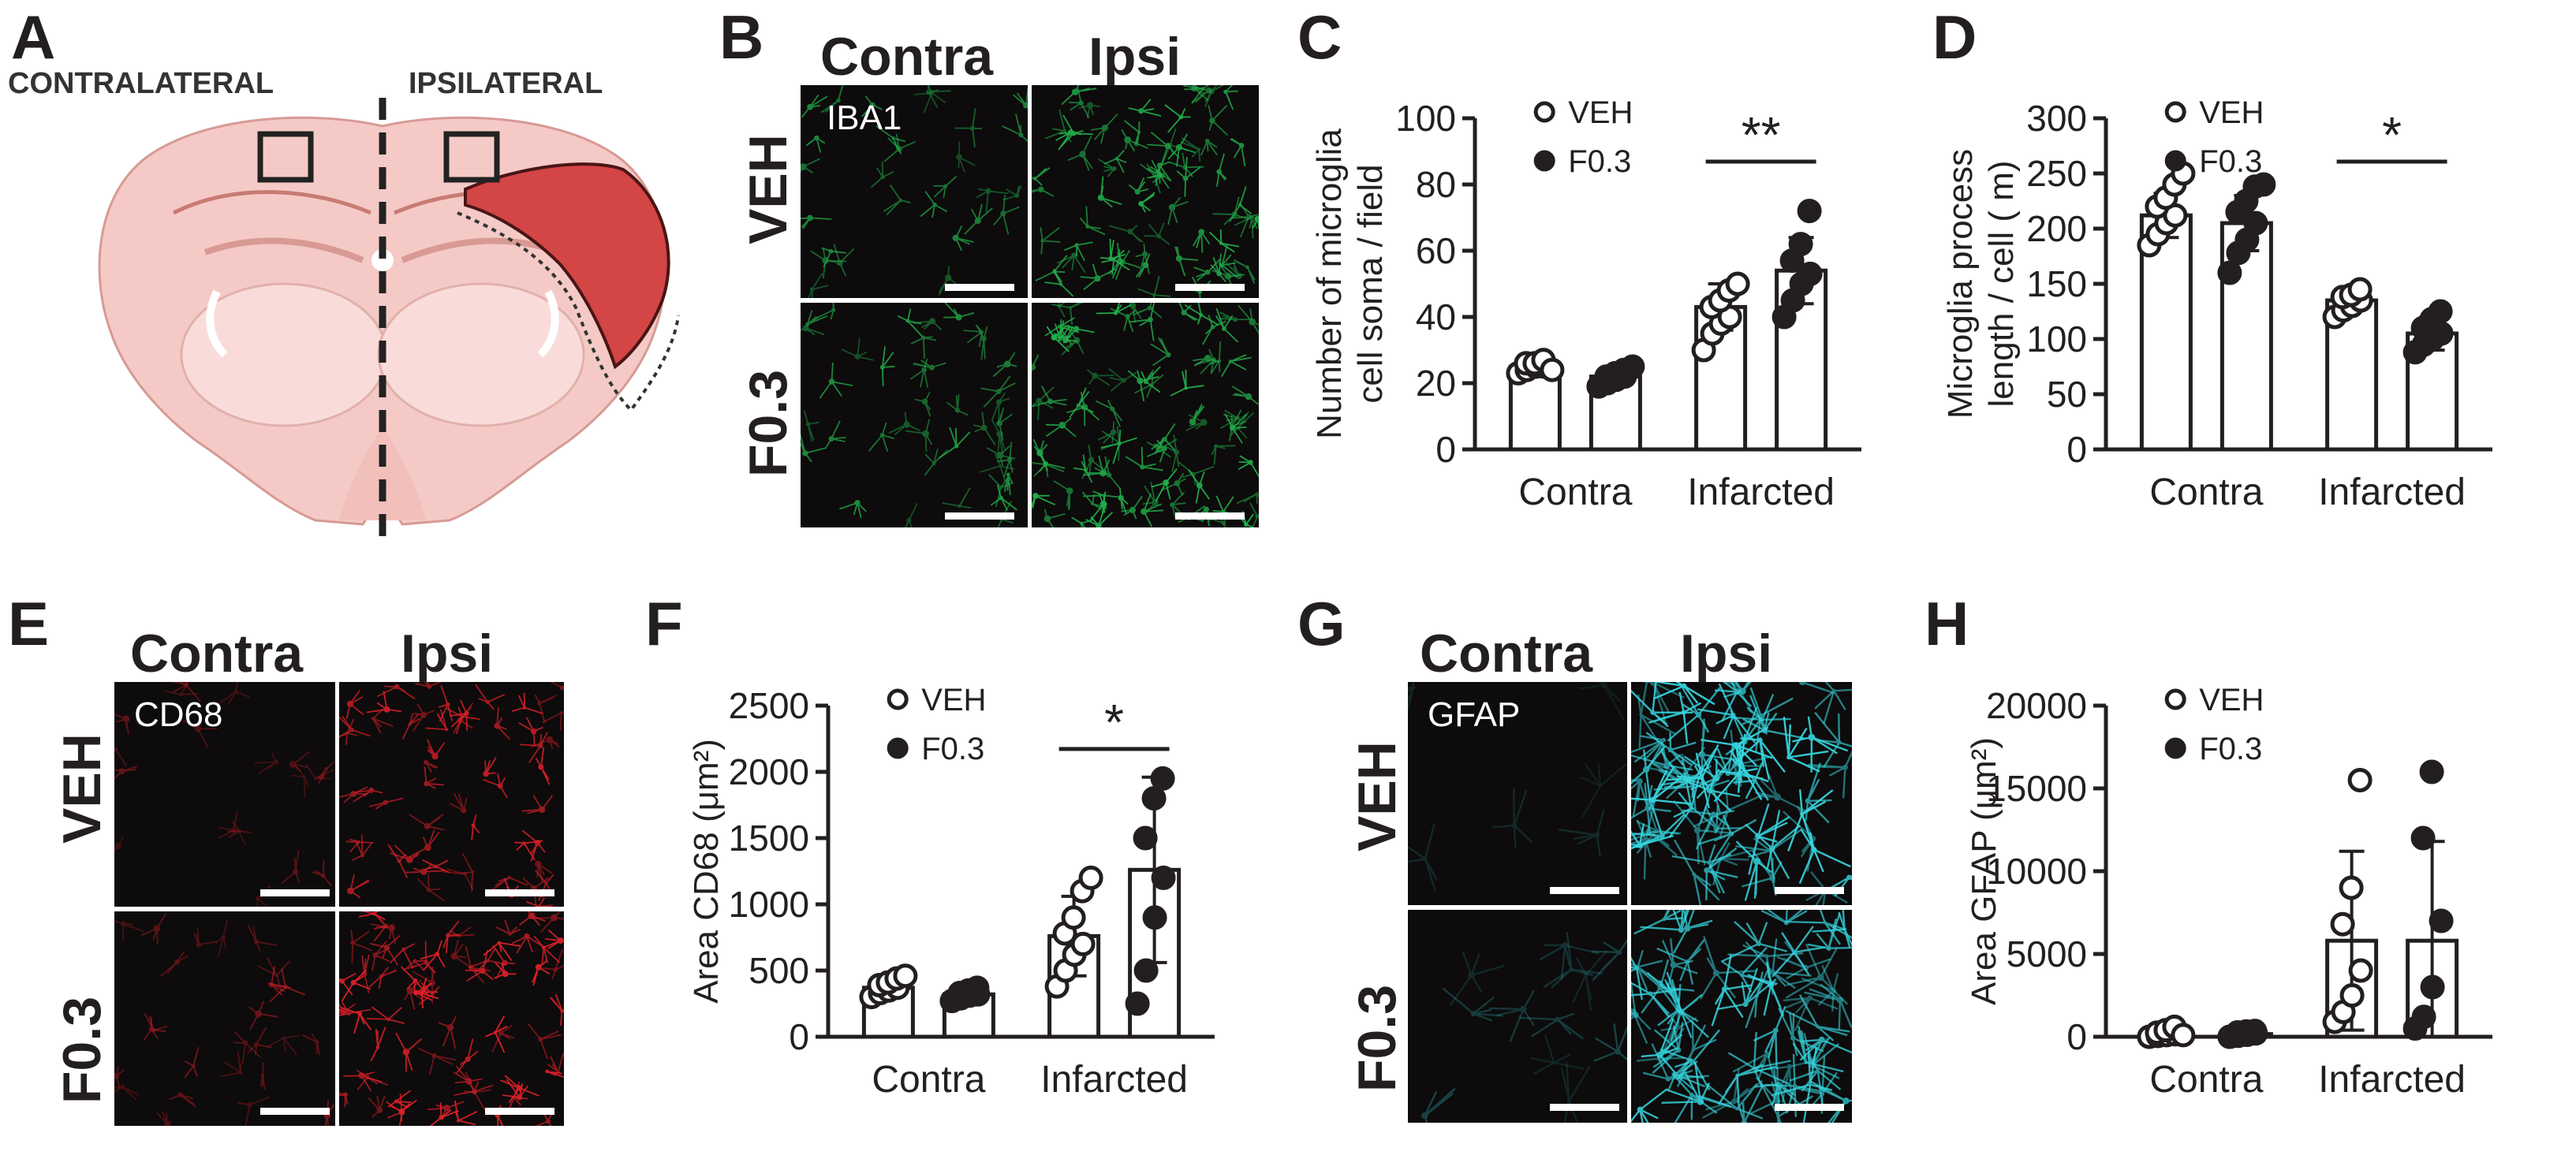 This screenshot has height=1170, width=2576. What do you see at coordinates (1377, 1038) in the screenshot?
I see `panel-g-row-f03: F0.3` at bounding box center [1377, 1038].